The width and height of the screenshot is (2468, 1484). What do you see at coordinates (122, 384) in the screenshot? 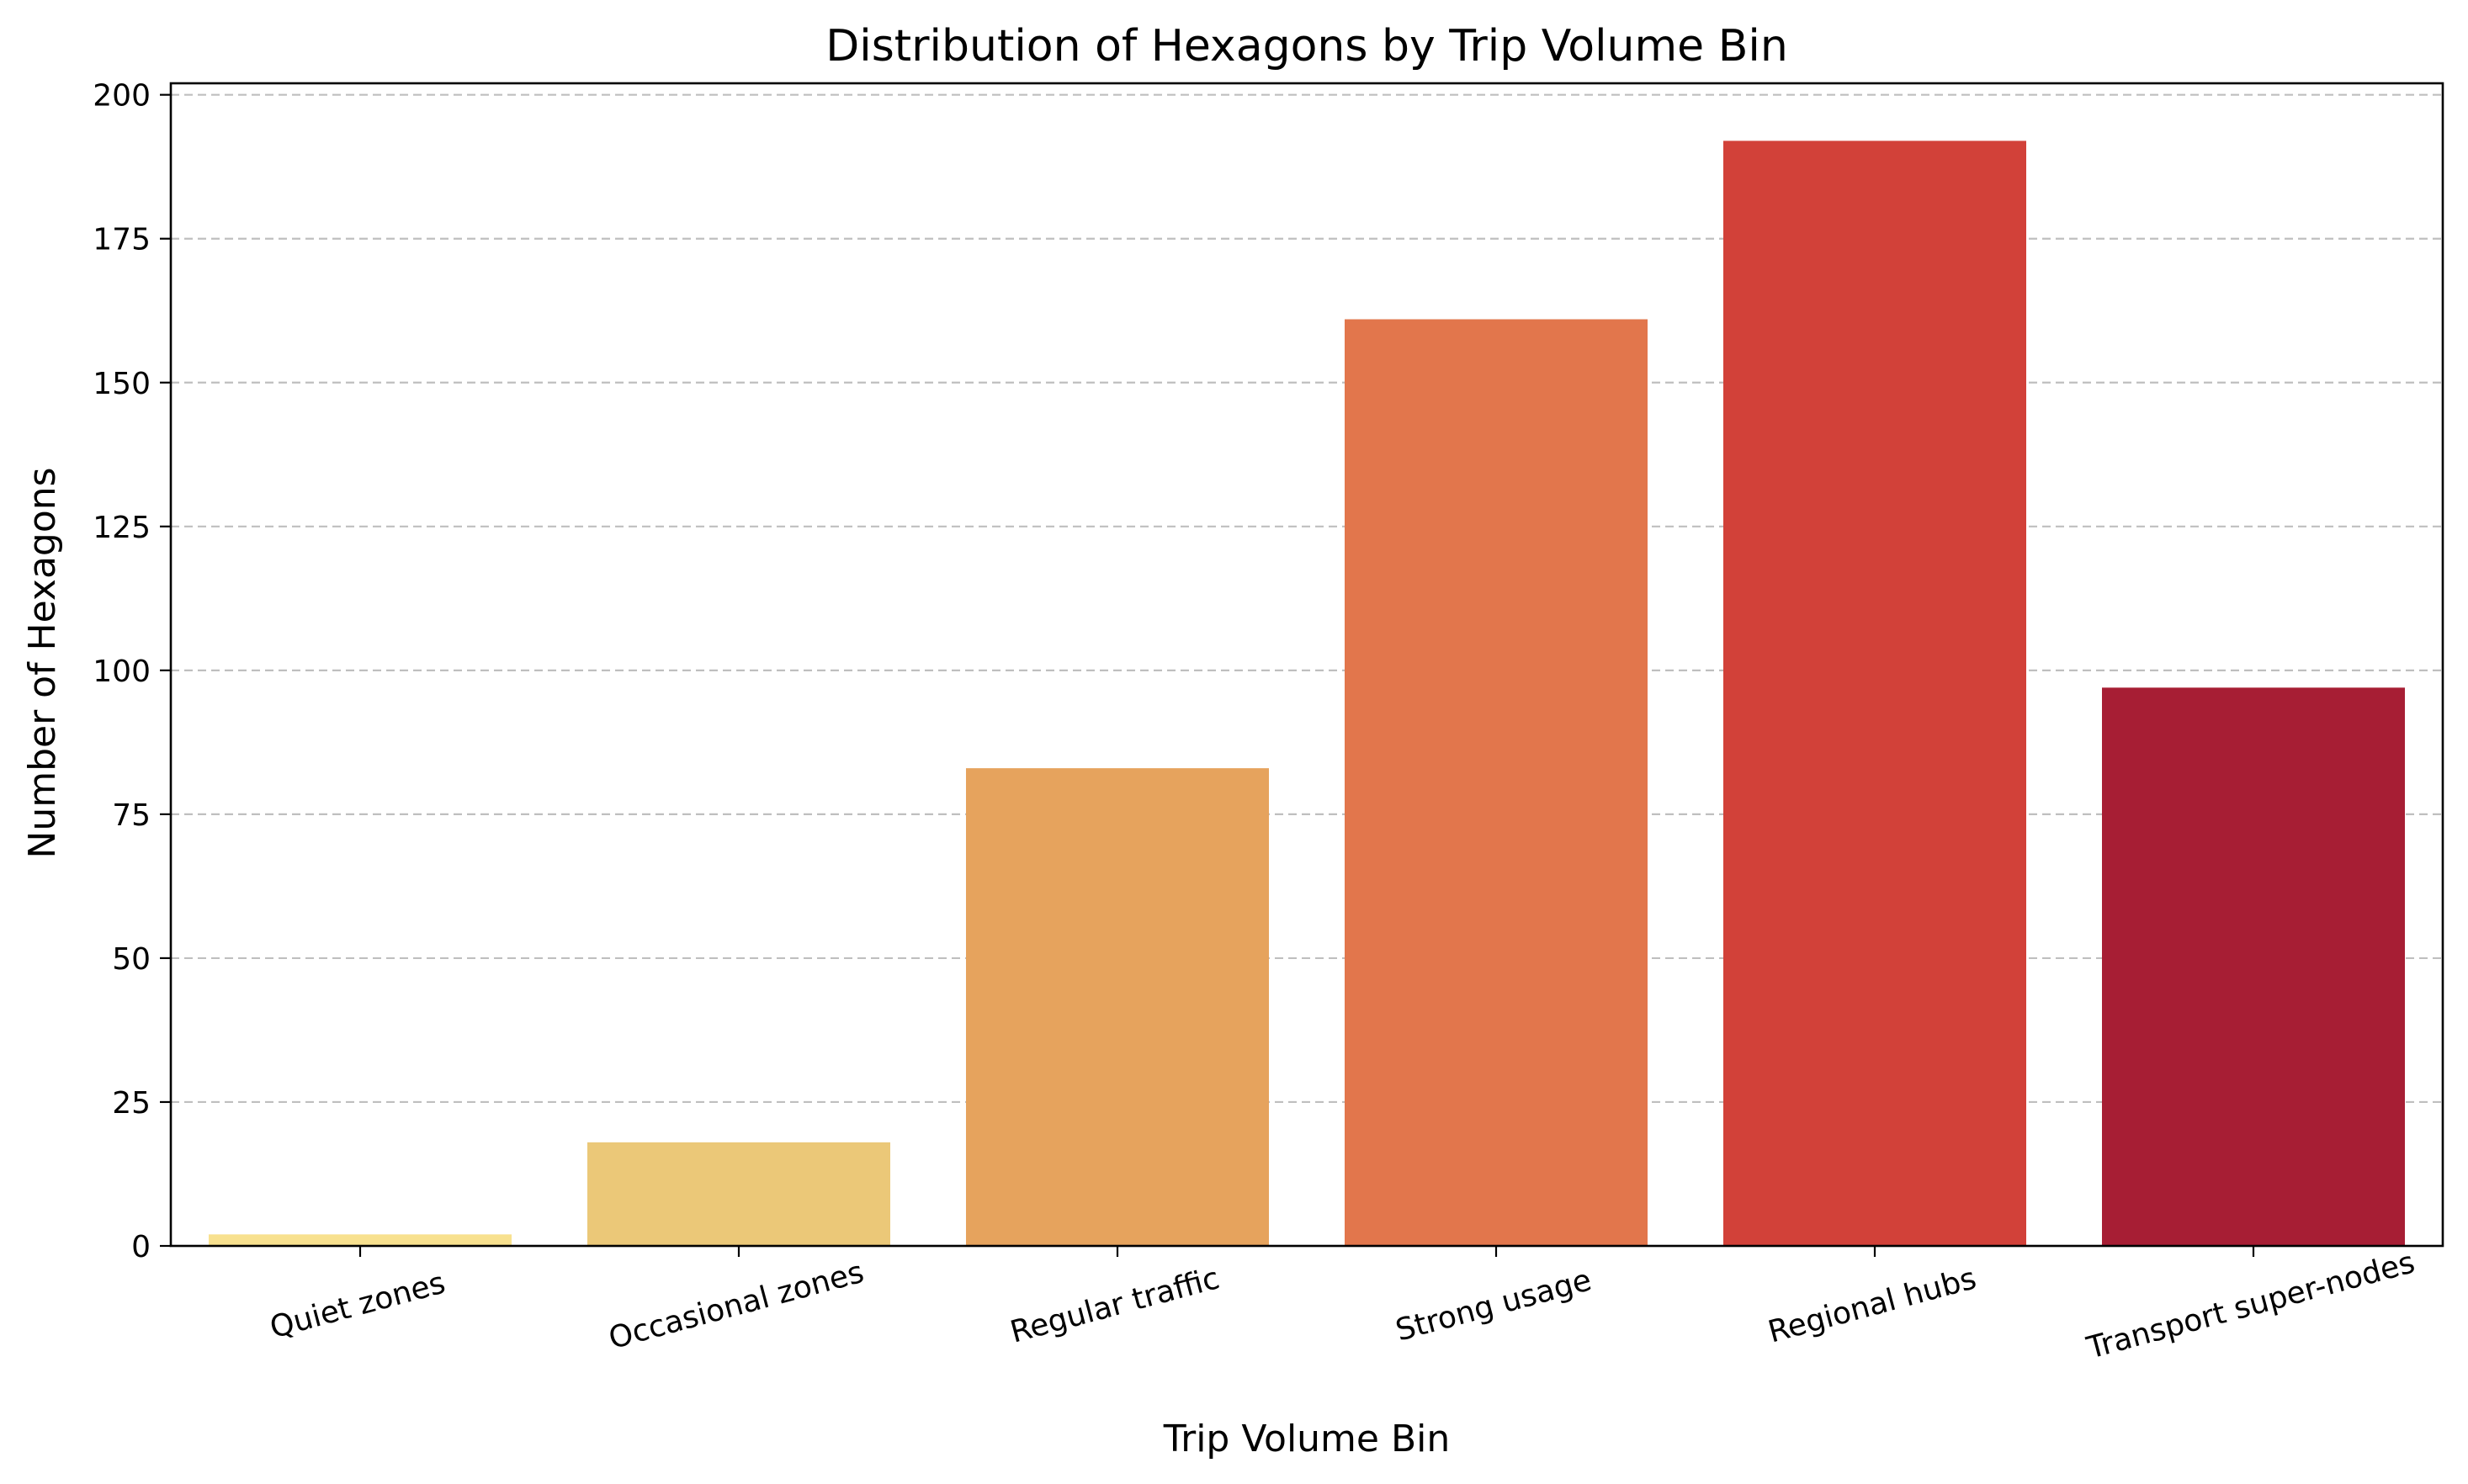
I see `y-tick-label: 150` at bounding box center [122, 384].